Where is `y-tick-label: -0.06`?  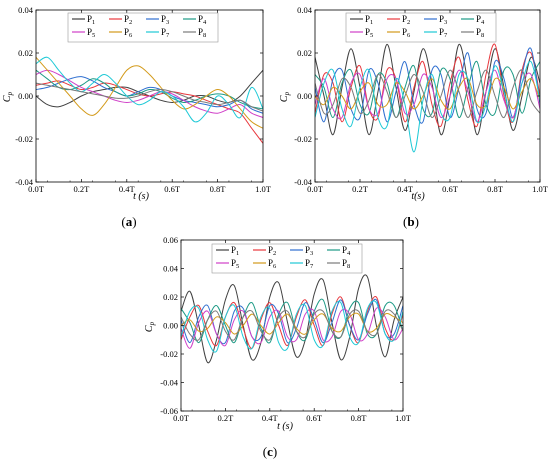
y-tick-label: -0.06 is located at coordinates (169, 411).